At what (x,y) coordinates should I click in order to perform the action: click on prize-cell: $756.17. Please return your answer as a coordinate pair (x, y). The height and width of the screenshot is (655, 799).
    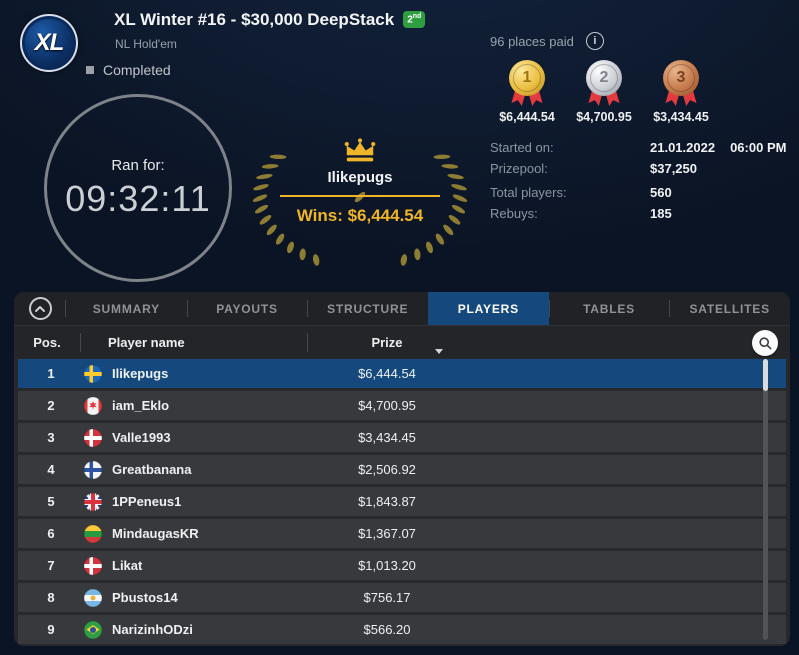
    Looking at the image, I should click on (387, 597).